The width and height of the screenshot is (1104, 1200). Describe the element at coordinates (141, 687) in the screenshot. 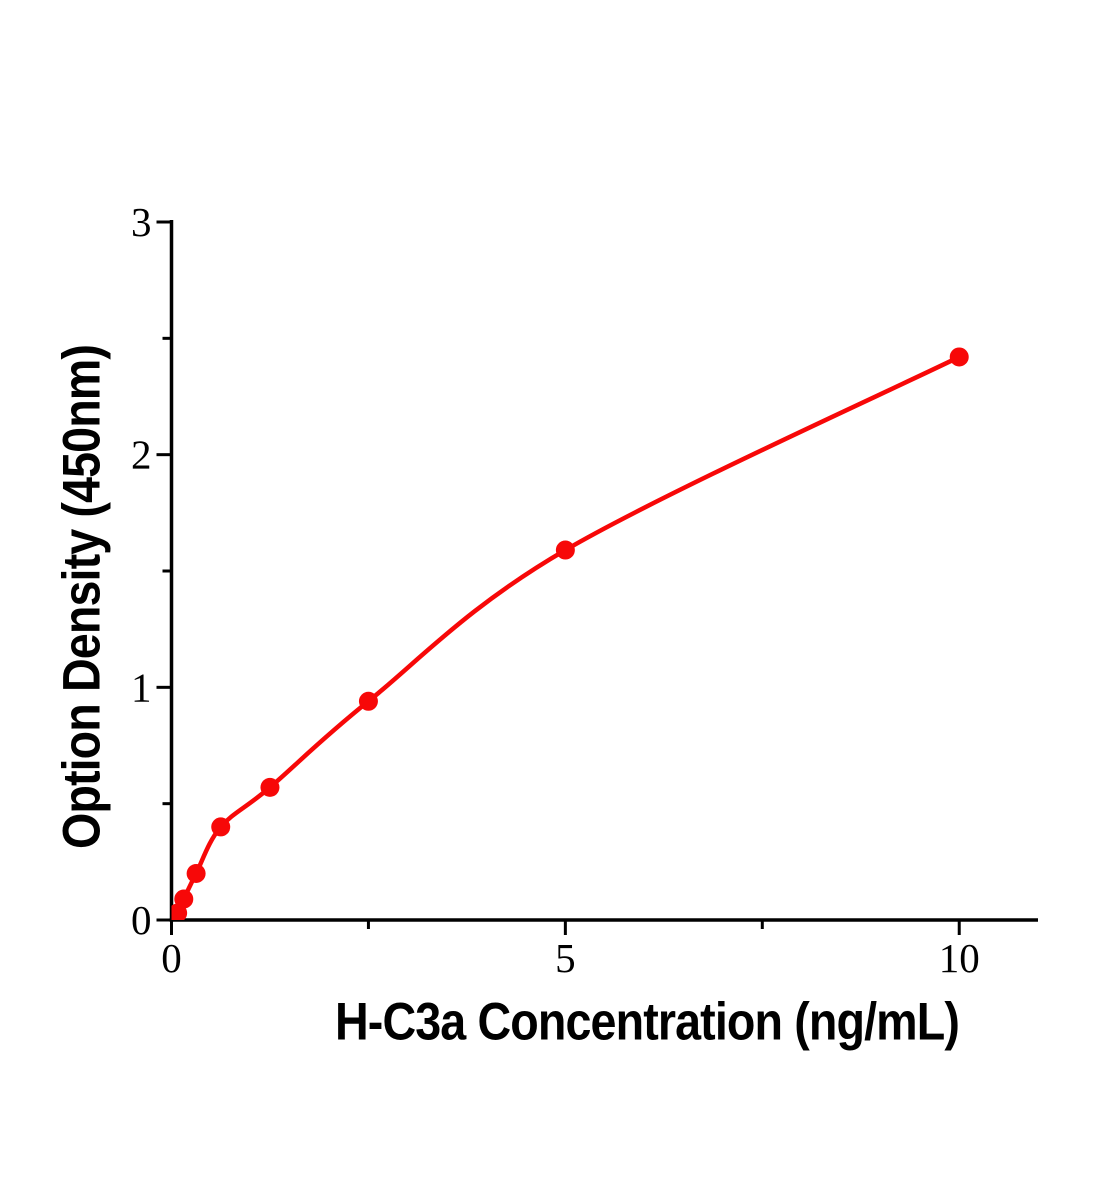

I see `y-tick-label: 1` at that location.